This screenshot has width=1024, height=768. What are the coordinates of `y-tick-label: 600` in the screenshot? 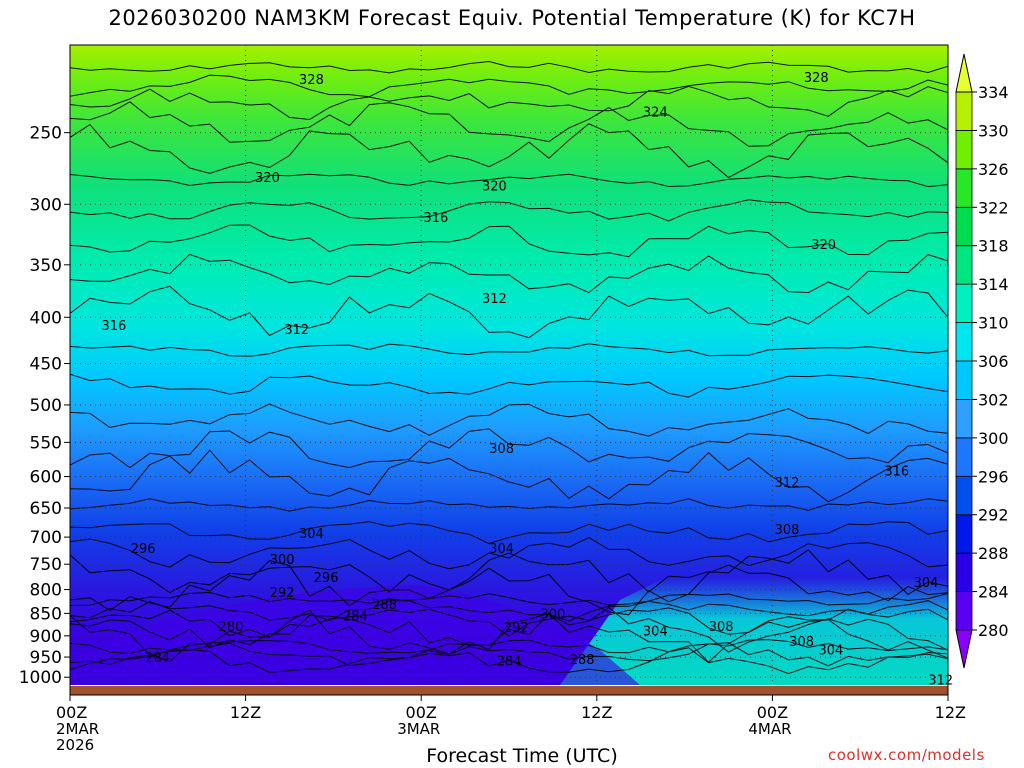 It's located at (46, 478).